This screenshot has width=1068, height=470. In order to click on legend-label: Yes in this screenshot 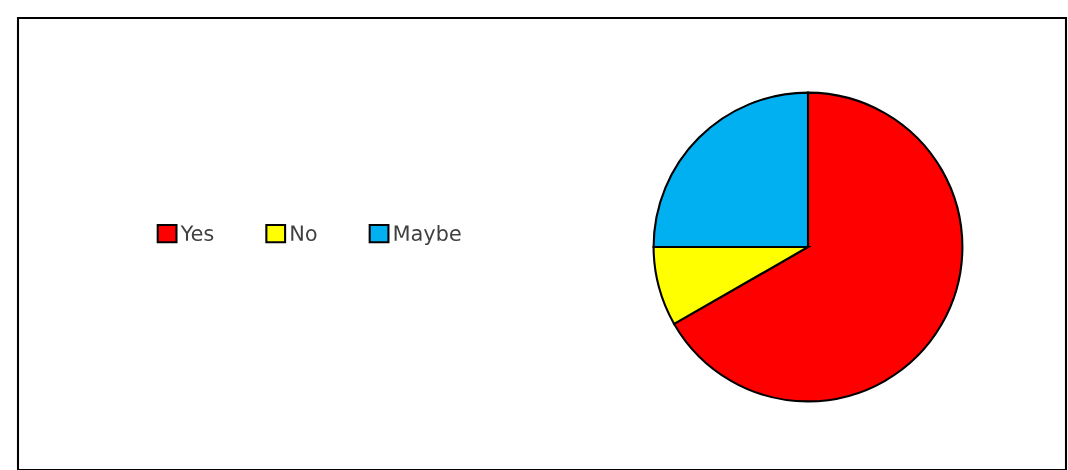, I will do `click(197, 233)`.